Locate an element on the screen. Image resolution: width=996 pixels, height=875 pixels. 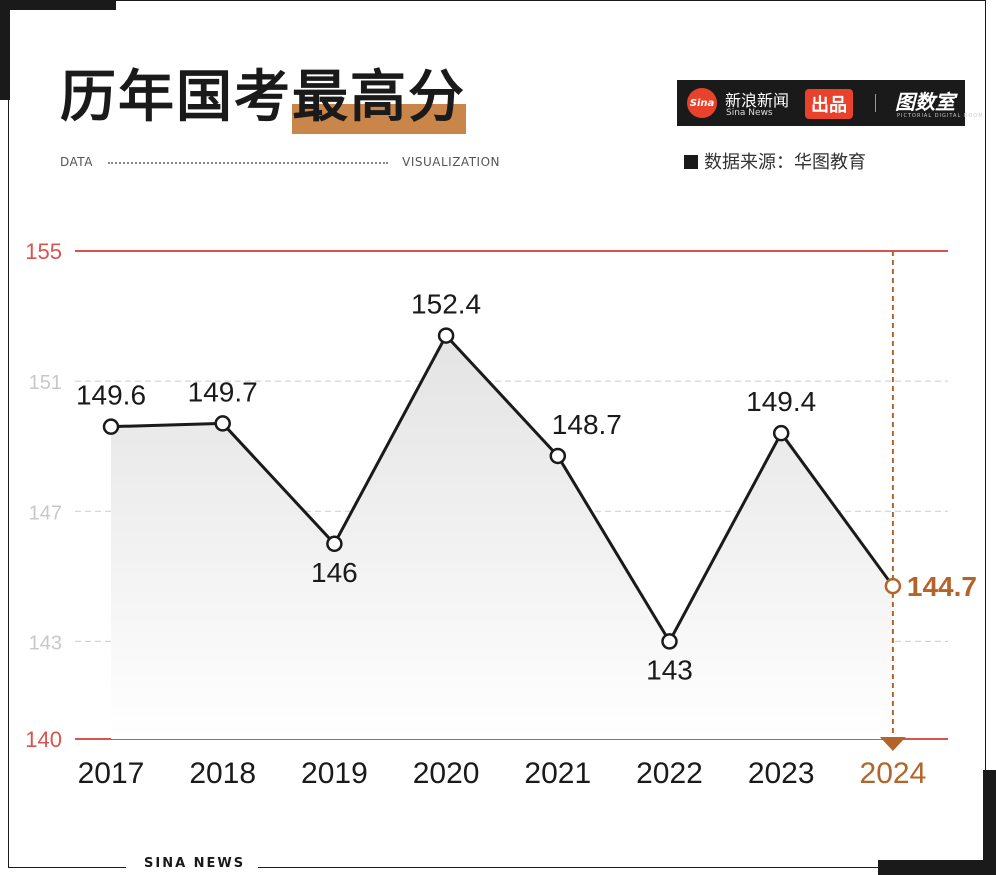
brand-name: 新浪新闻 is located at coordinates (757, 100).